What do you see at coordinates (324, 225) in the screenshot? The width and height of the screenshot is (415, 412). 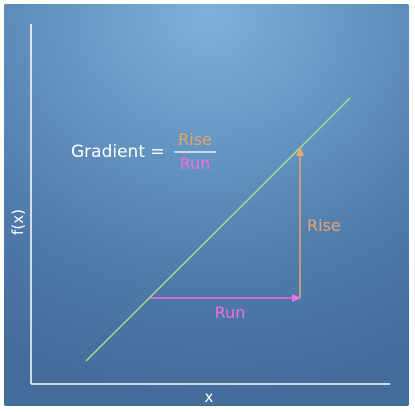 I see `rise-label: Rise` at bounding box center [324, 225].